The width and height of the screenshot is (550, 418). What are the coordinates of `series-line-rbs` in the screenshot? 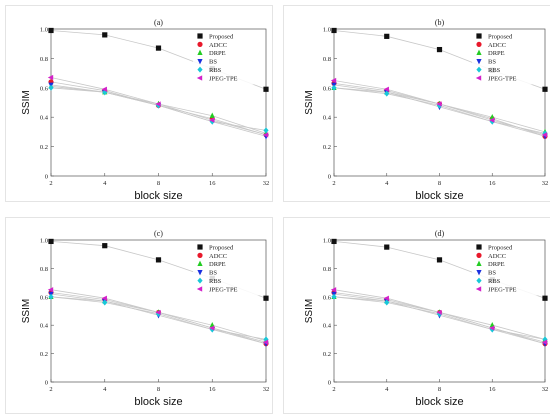 It's located at (158, 109).